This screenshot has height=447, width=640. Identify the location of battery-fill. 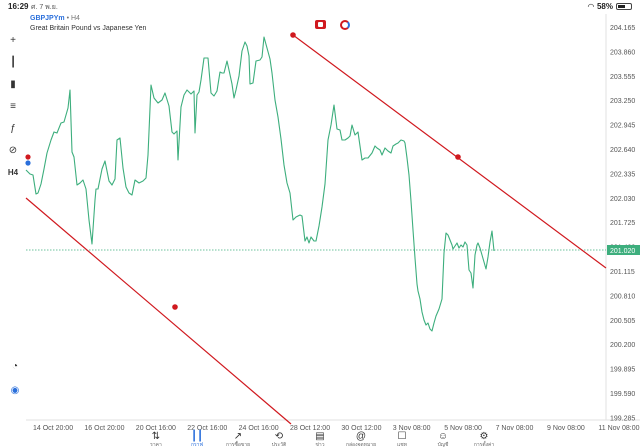
(621, 6).